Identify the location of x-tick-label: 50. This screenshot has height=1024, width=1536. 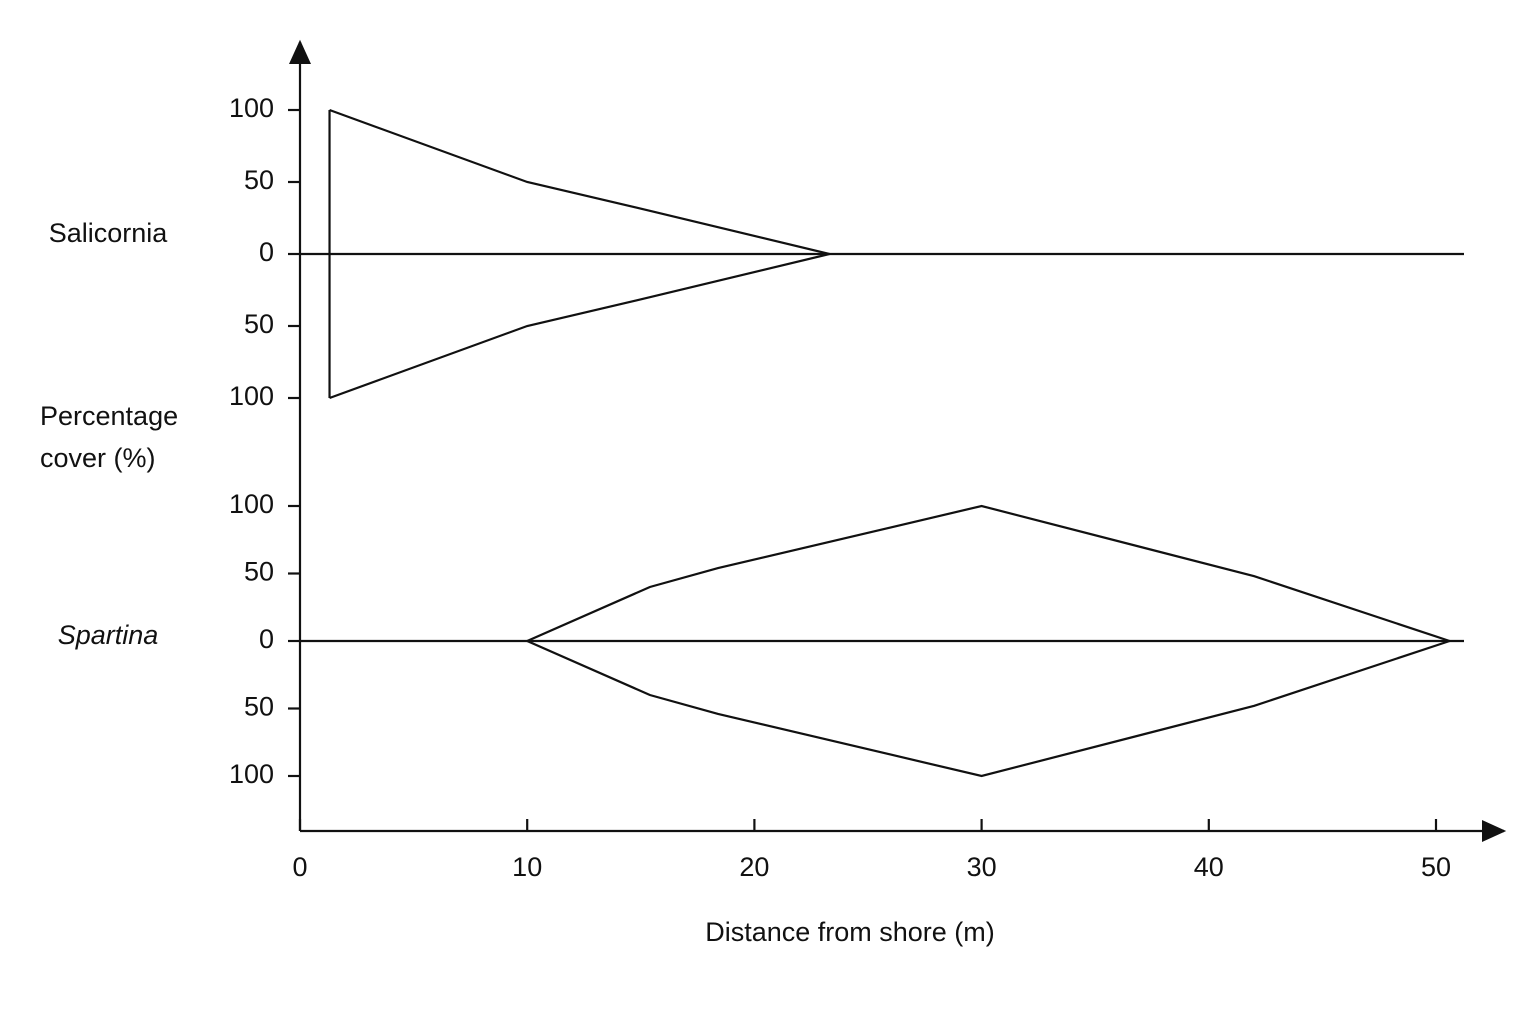
(1436, 867).